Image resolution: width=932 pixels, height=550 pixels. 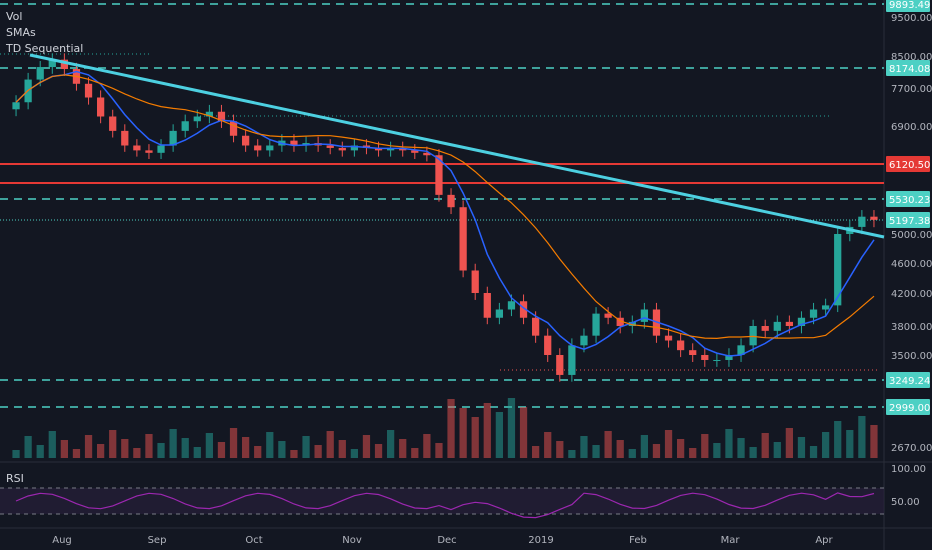 What do you see at coordinates (638, 540) in the screenshot?
I see `x-tick-label: Feb` at bounding box center [638, 540].